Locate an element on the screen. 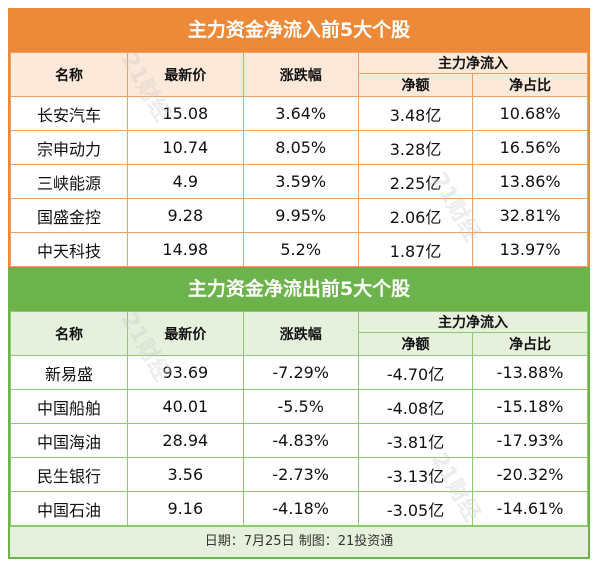  table-row: 三峡能源 4.9 3.59% 2.25亿 13.86% is located at coordinates (298, 181).